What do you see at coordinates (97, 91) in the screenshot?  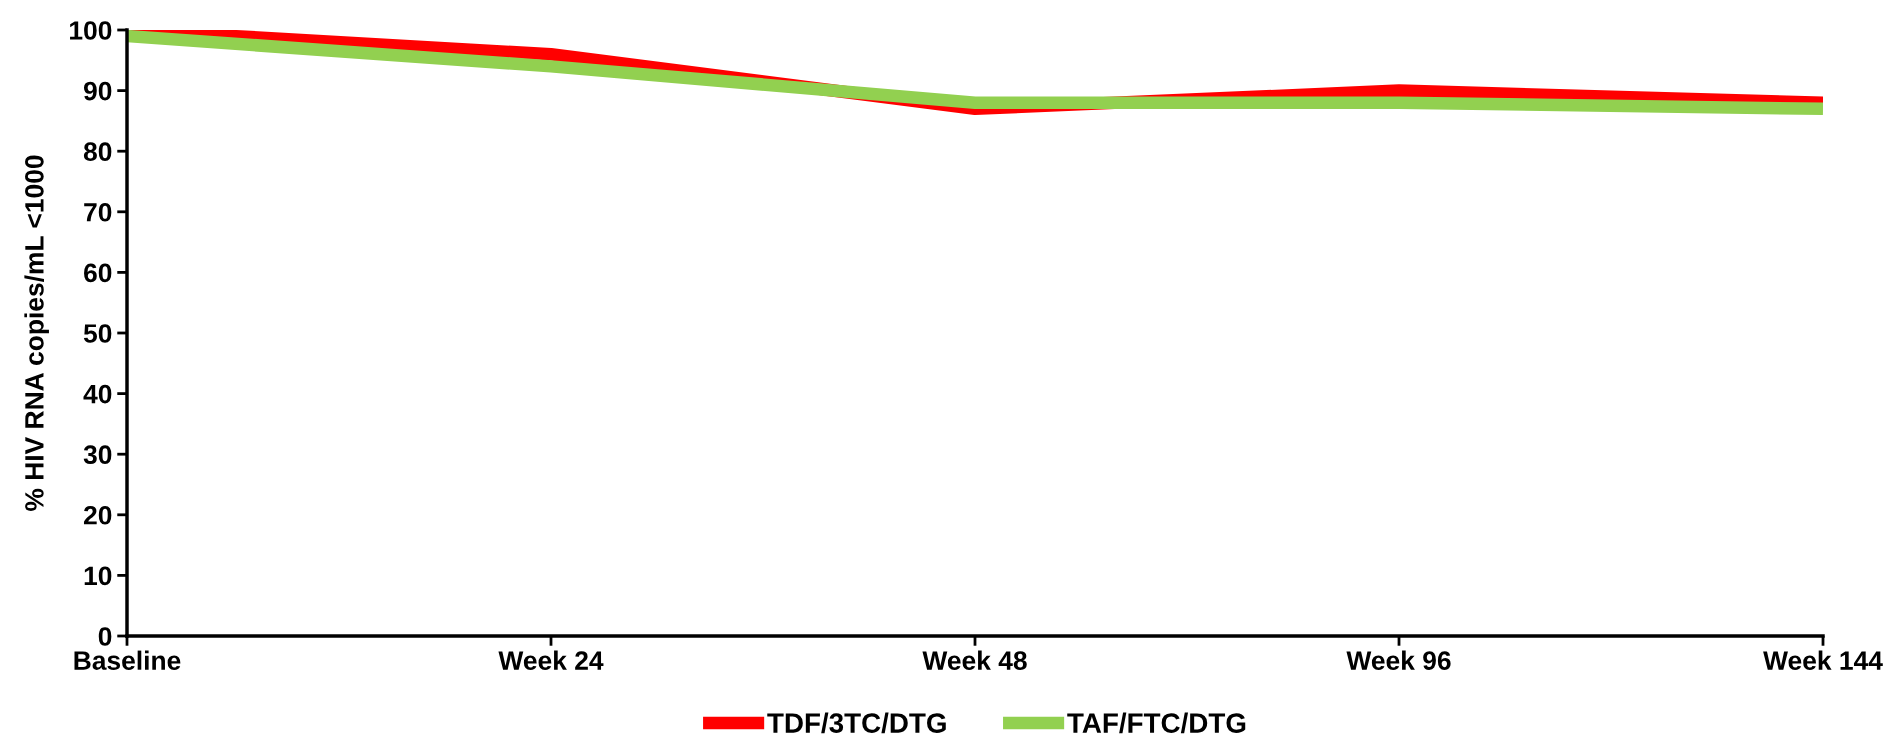 I see `y-tick-label: 90` at bounding box center [97, 91].